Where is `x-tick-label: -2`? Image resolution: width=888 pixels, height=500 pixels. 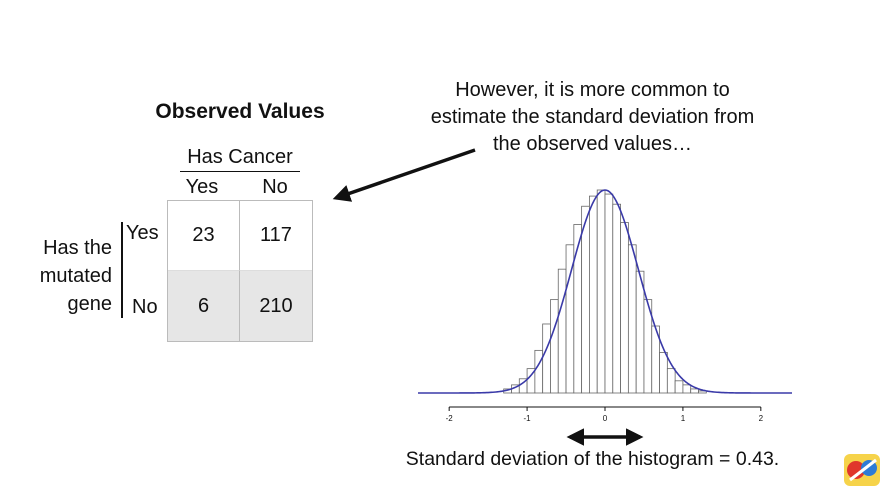 x-tick-label: -2 is located at coordinates (450, 418).